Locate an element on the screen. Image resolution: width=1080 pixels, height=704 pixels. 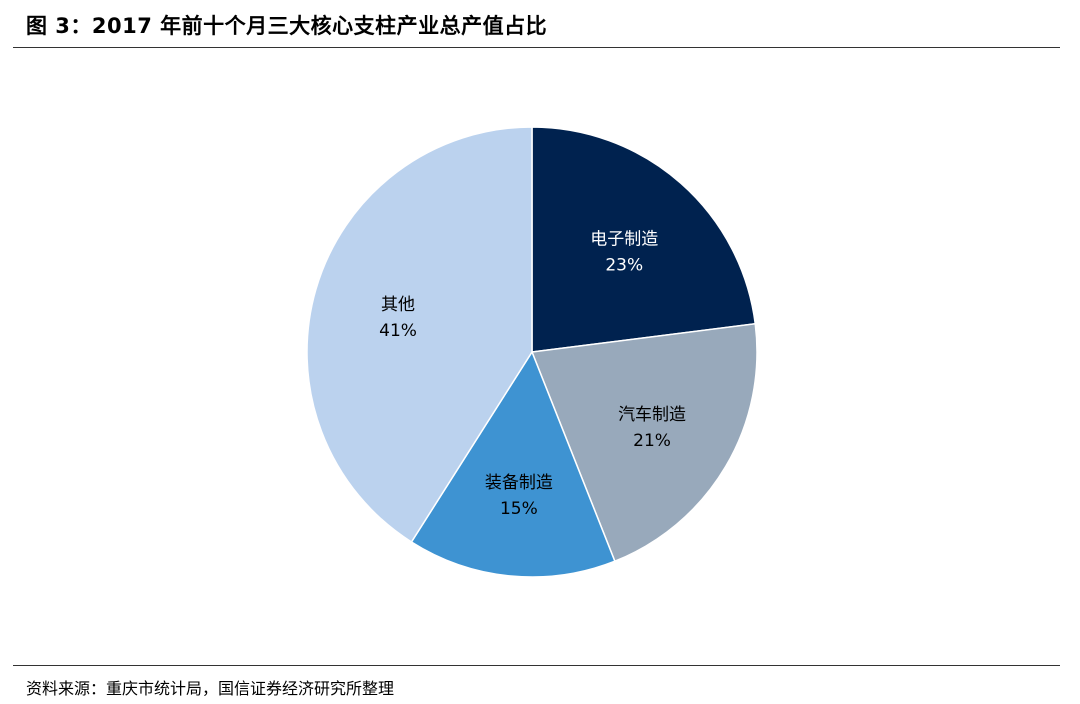
pie-labels: 电子制造 23% 汽车制造 21% 装备制造 15% 其他 41% is located at coordinates (532, 374).